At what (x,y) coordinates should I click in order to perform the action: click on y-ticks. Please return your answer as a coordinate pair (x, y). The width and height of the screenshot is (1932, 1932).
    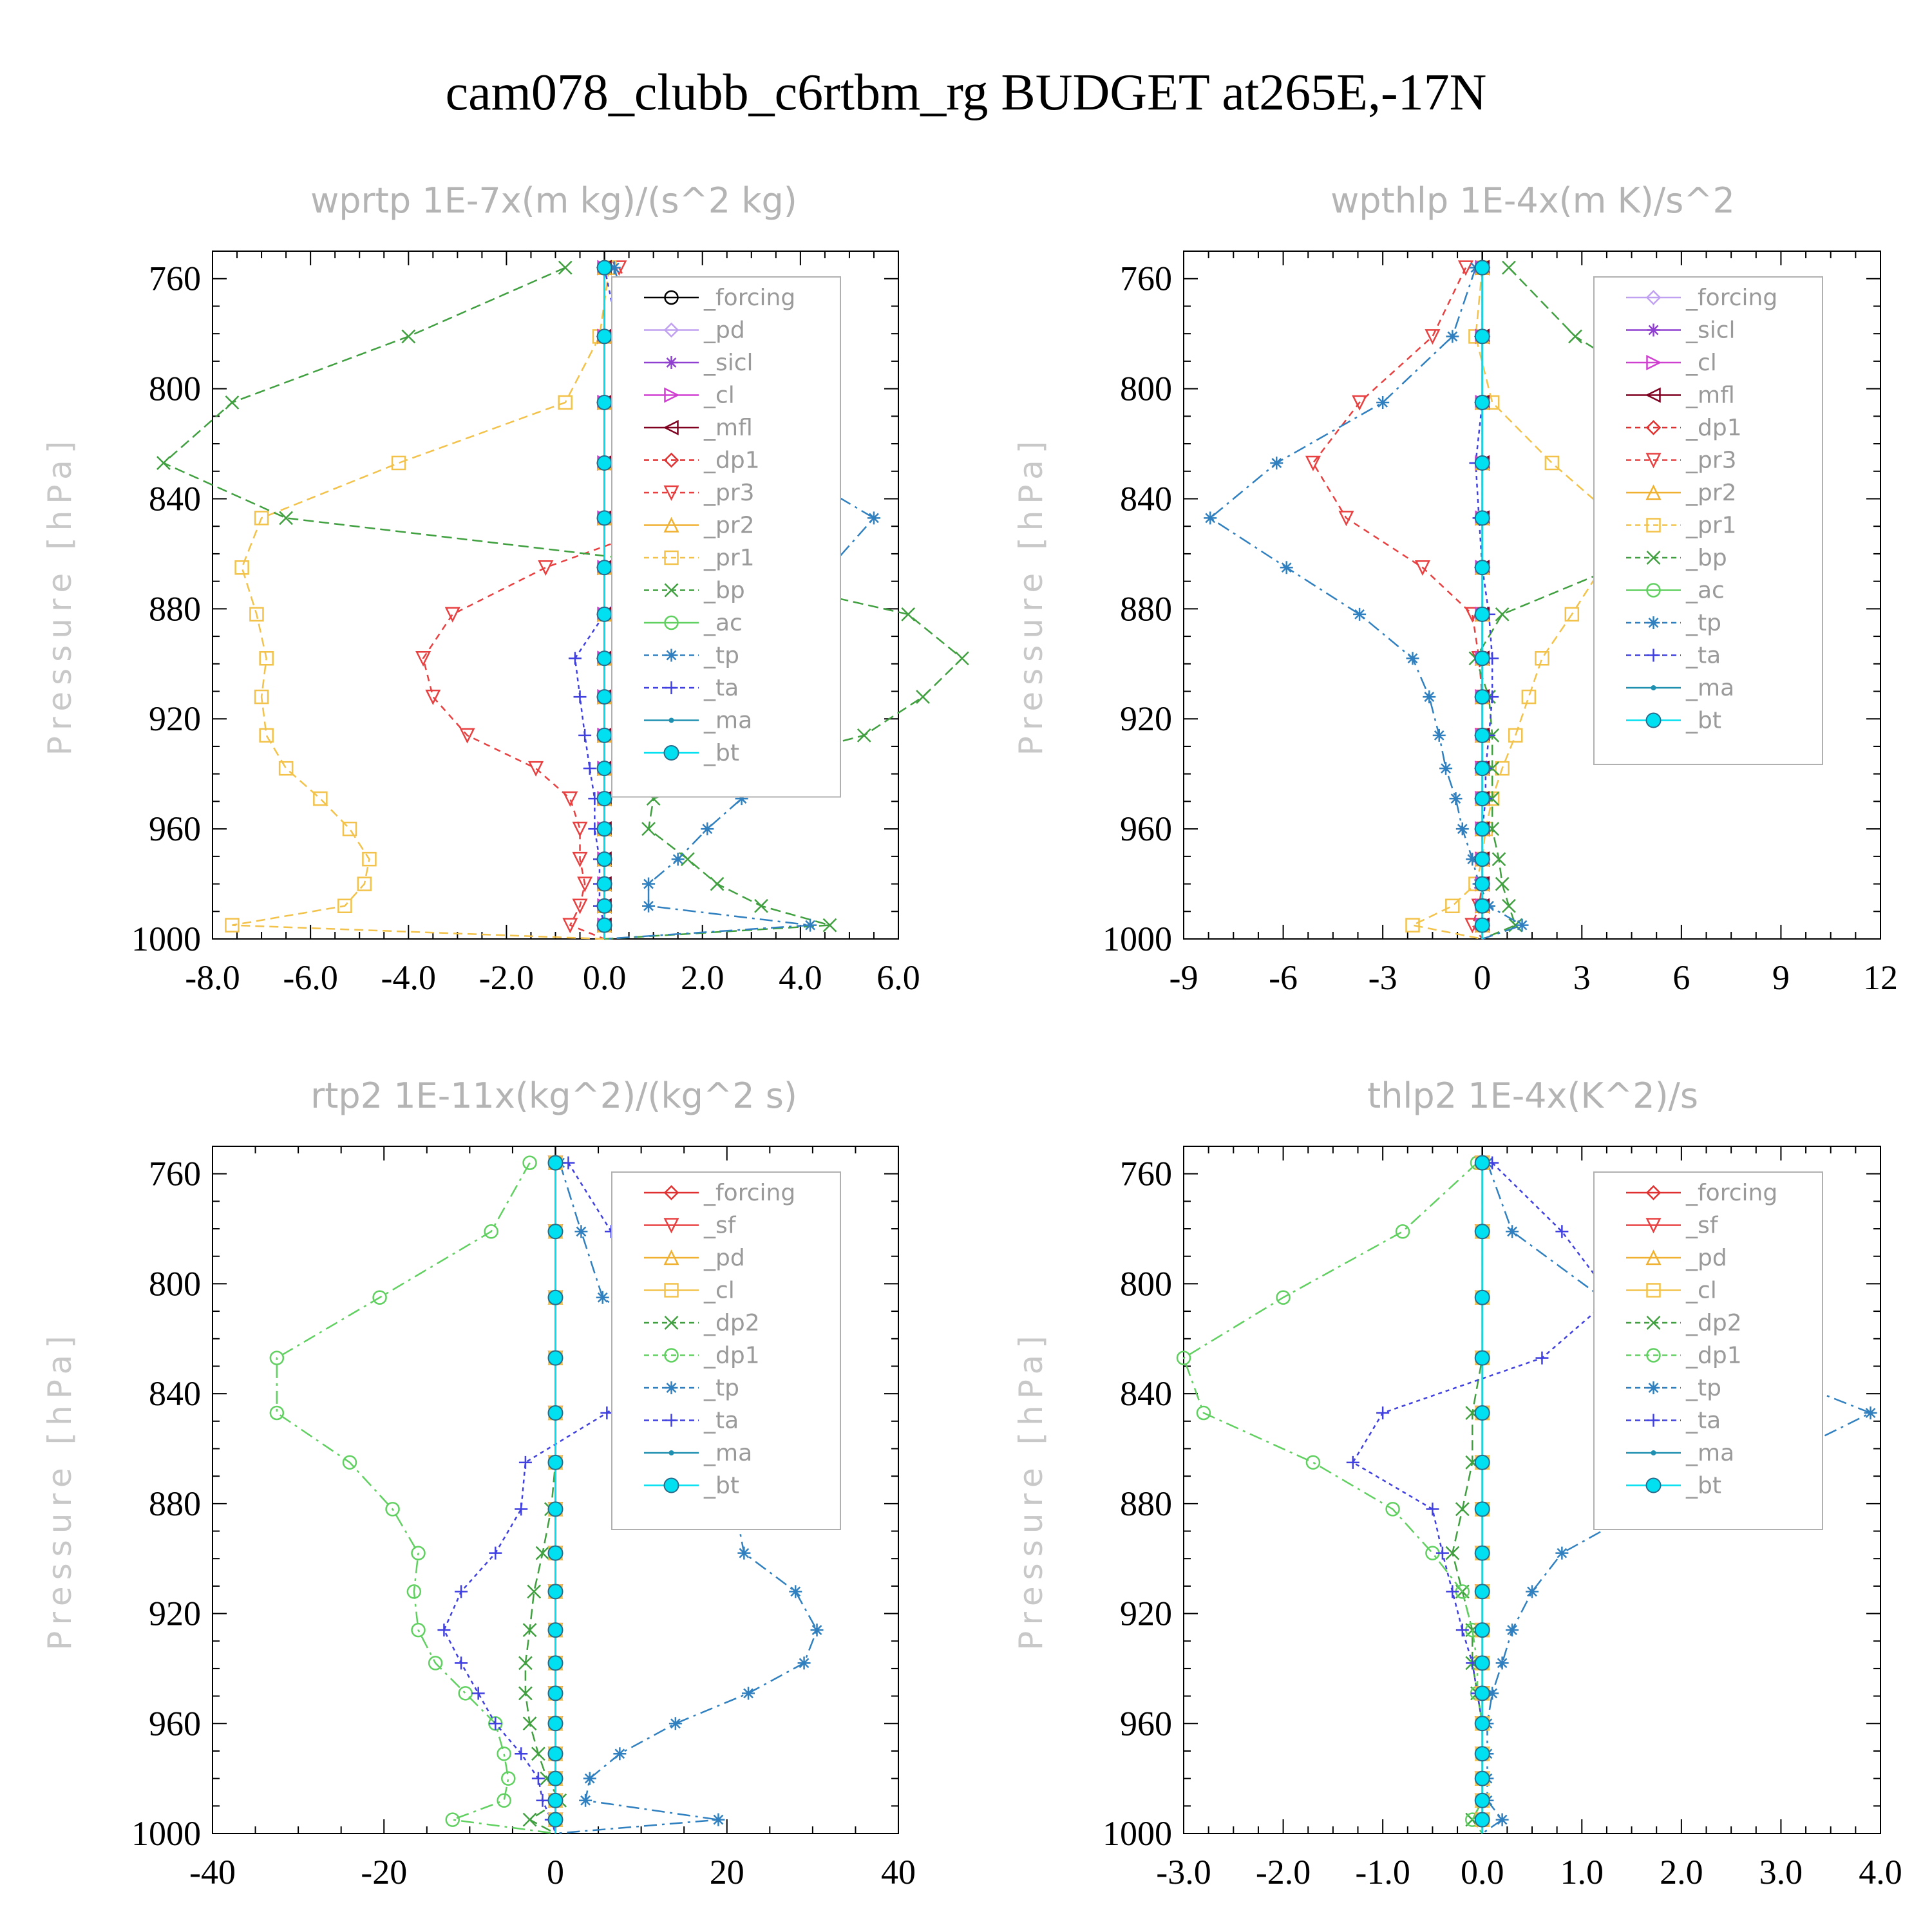
    Looking at the image, I should click on (555, 1504).